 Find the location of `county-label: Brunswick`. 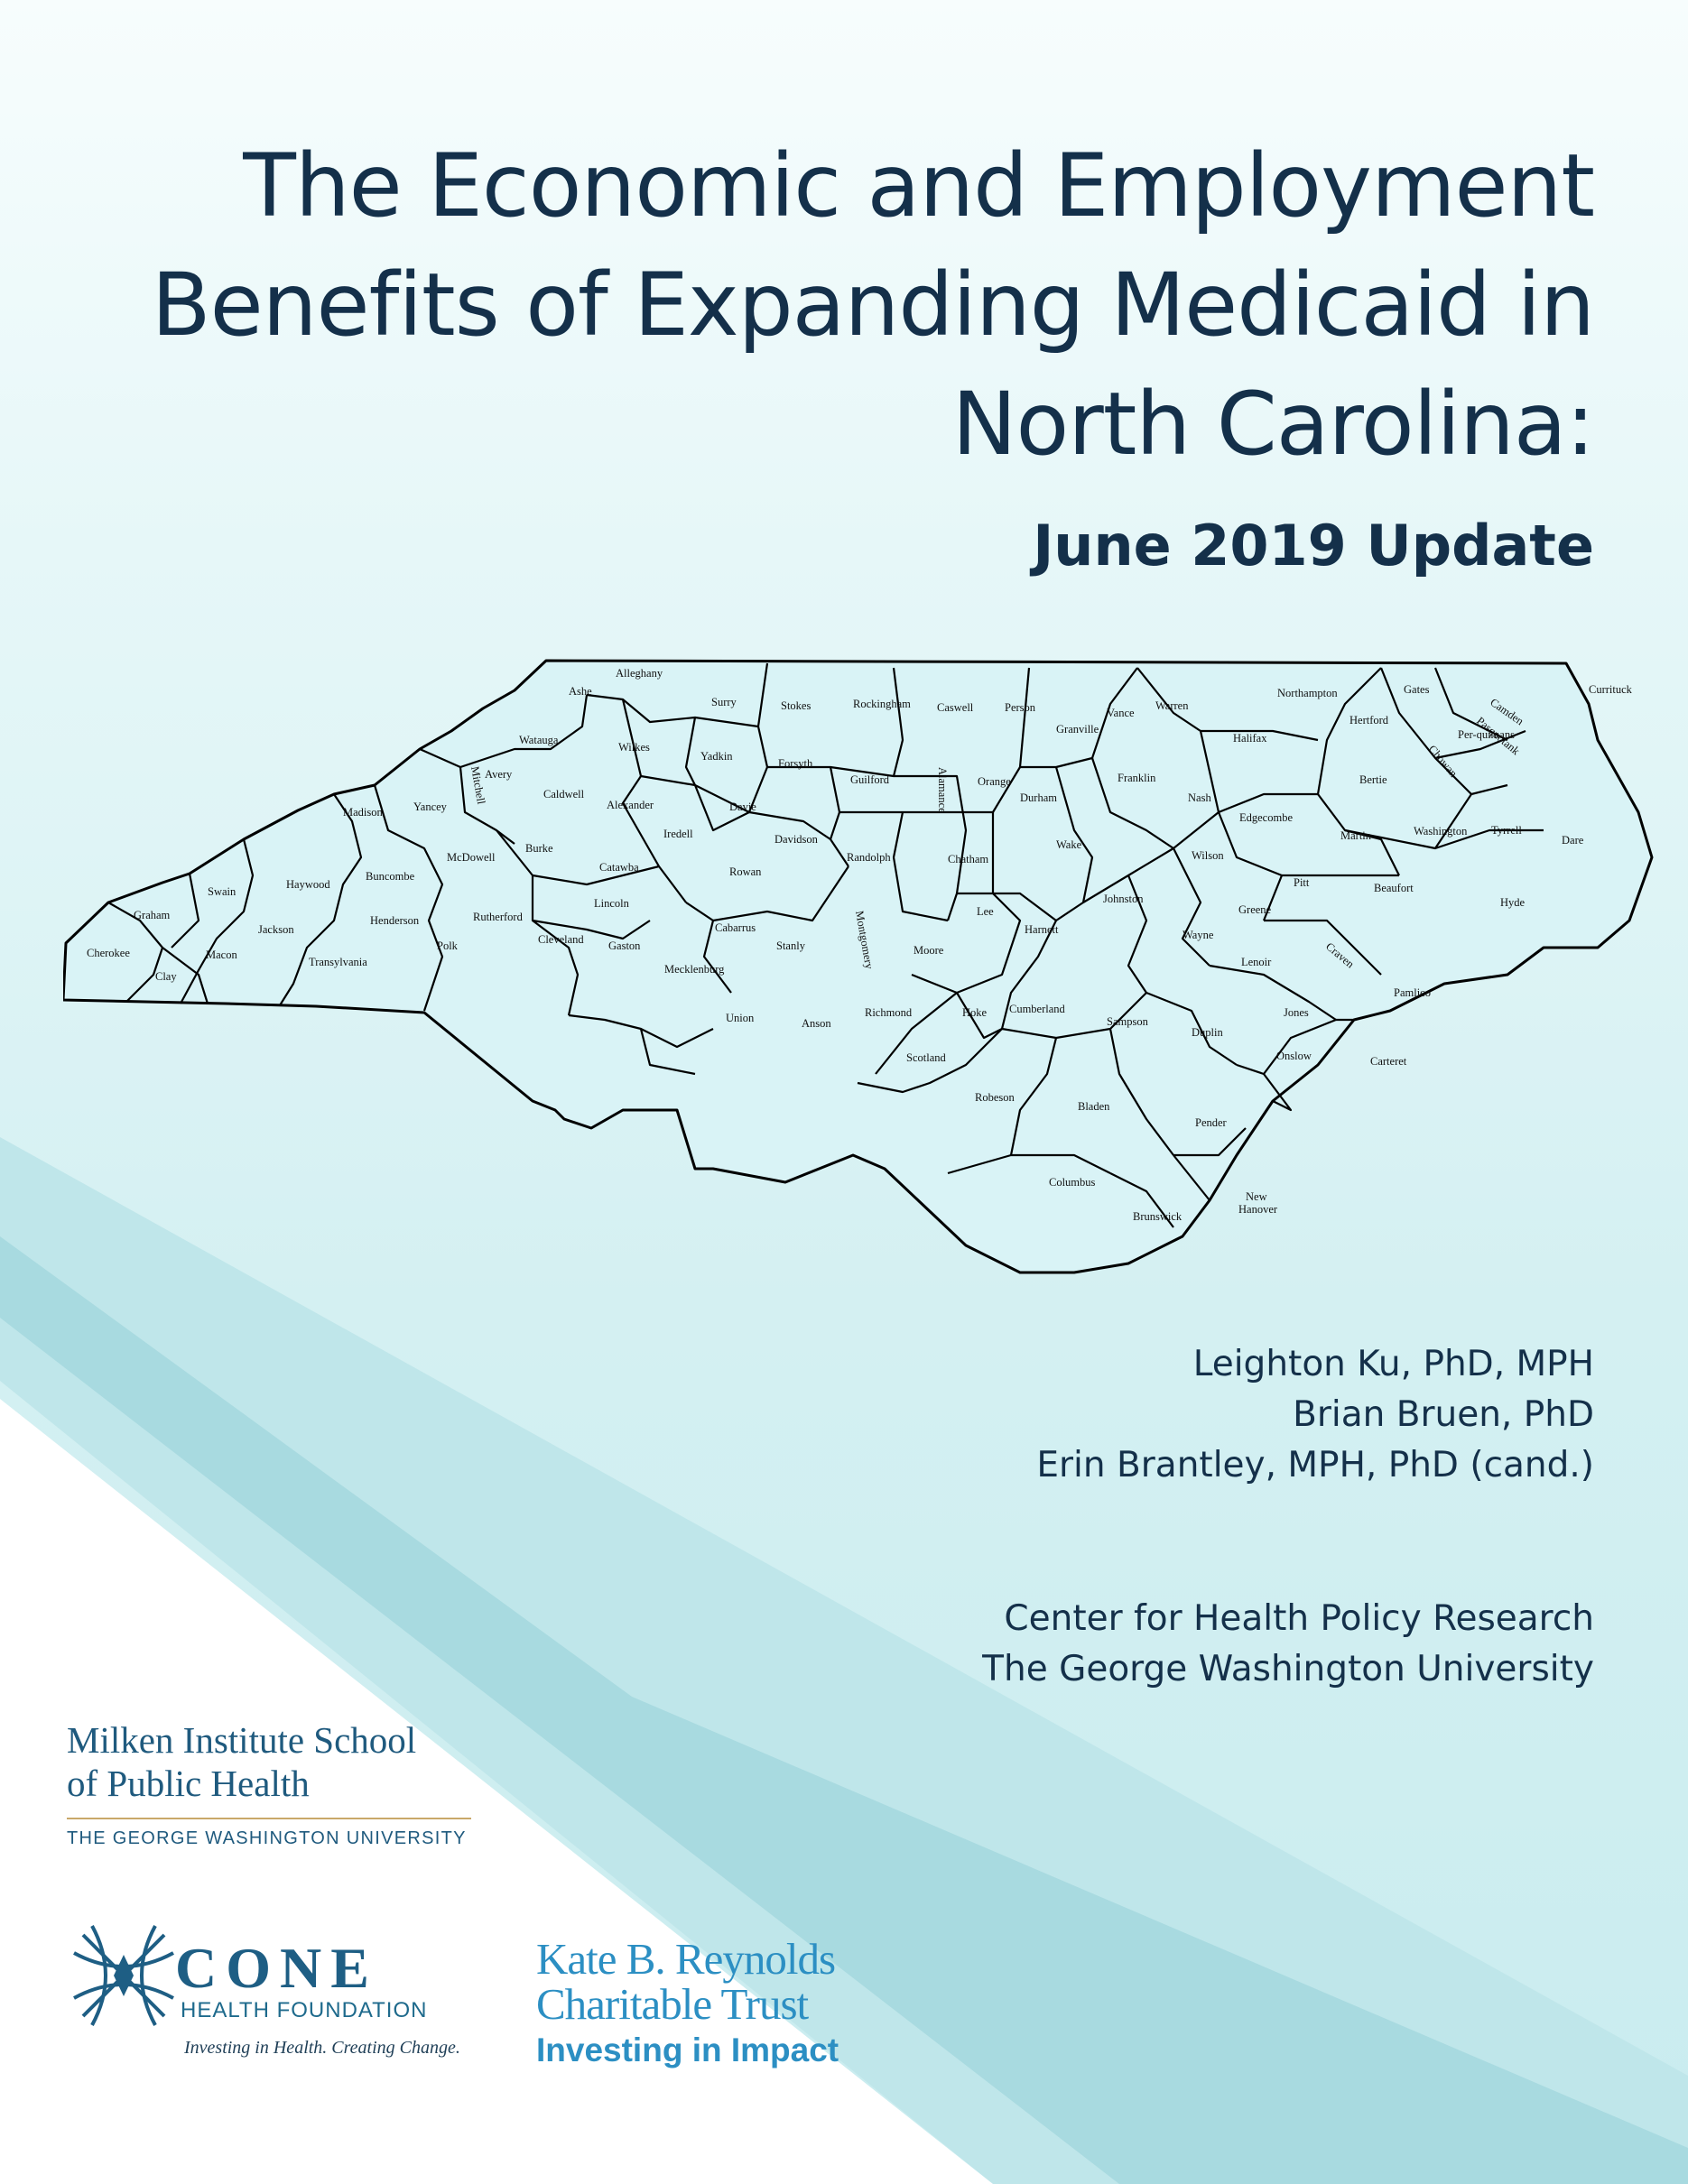

county-label: Brunswick is located at coordinates (1158, 1216).